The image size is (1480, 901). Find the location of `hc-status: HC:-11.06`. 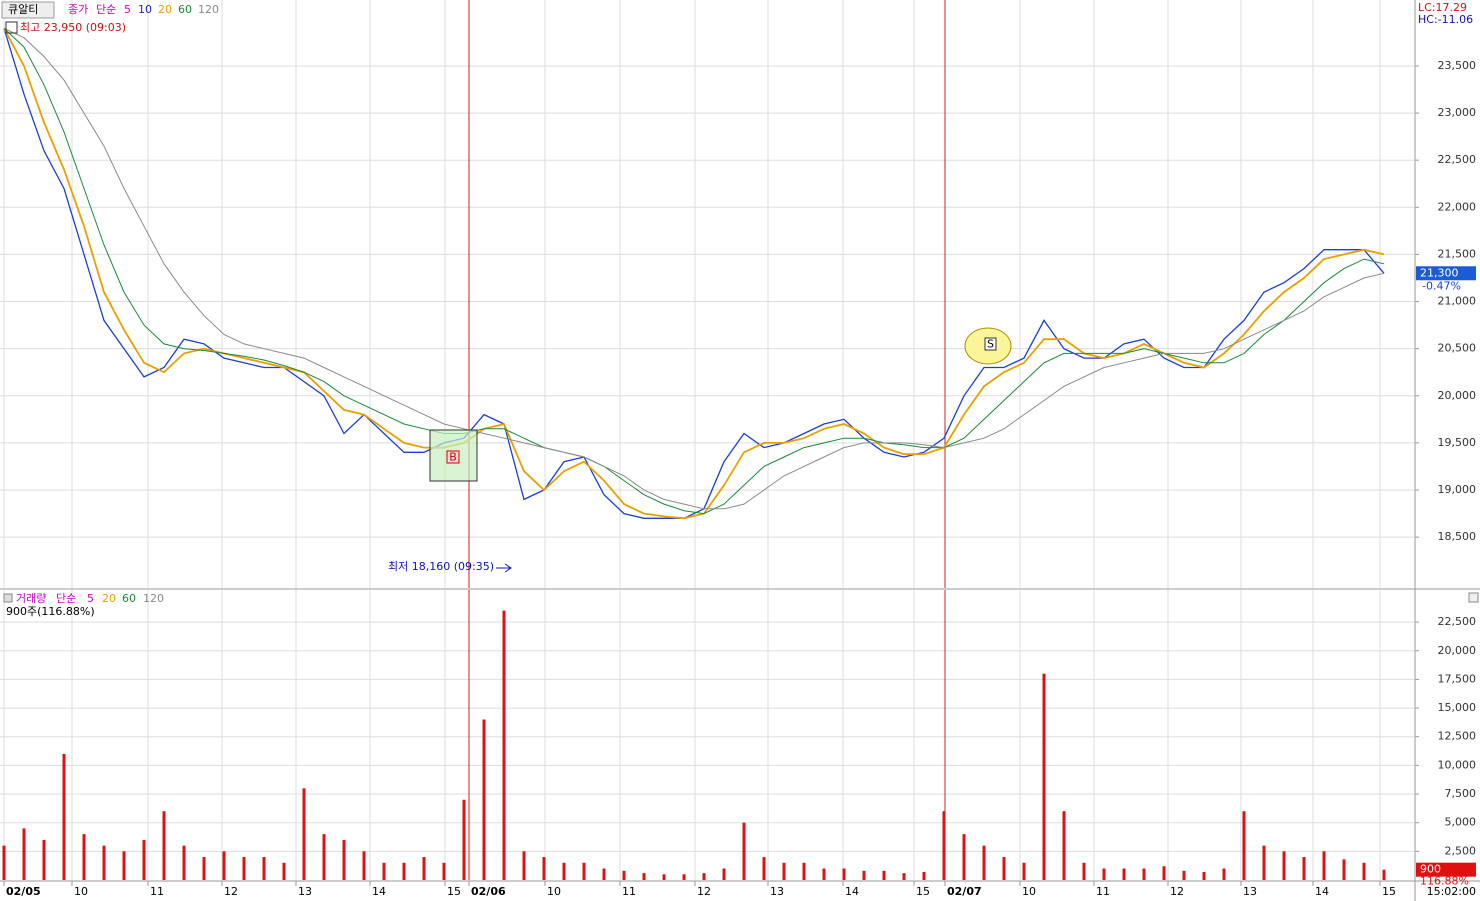

hc-status: HC:-11.06 is located at coordinates (1445, 19).